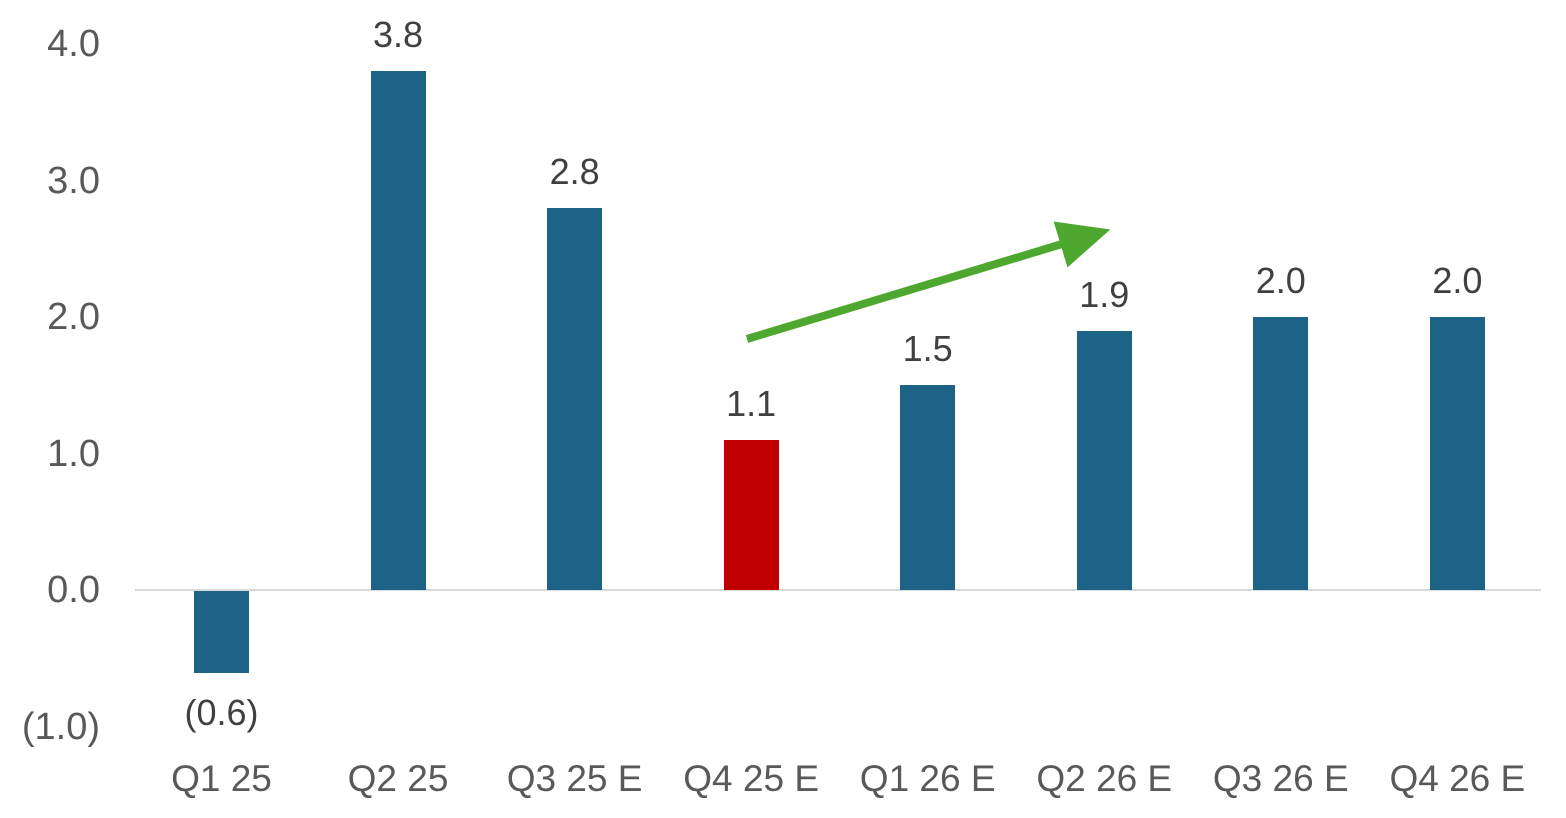 The image size is (1566, 818). I want to click on bar-value-label: (0.6), so click(221, 712).